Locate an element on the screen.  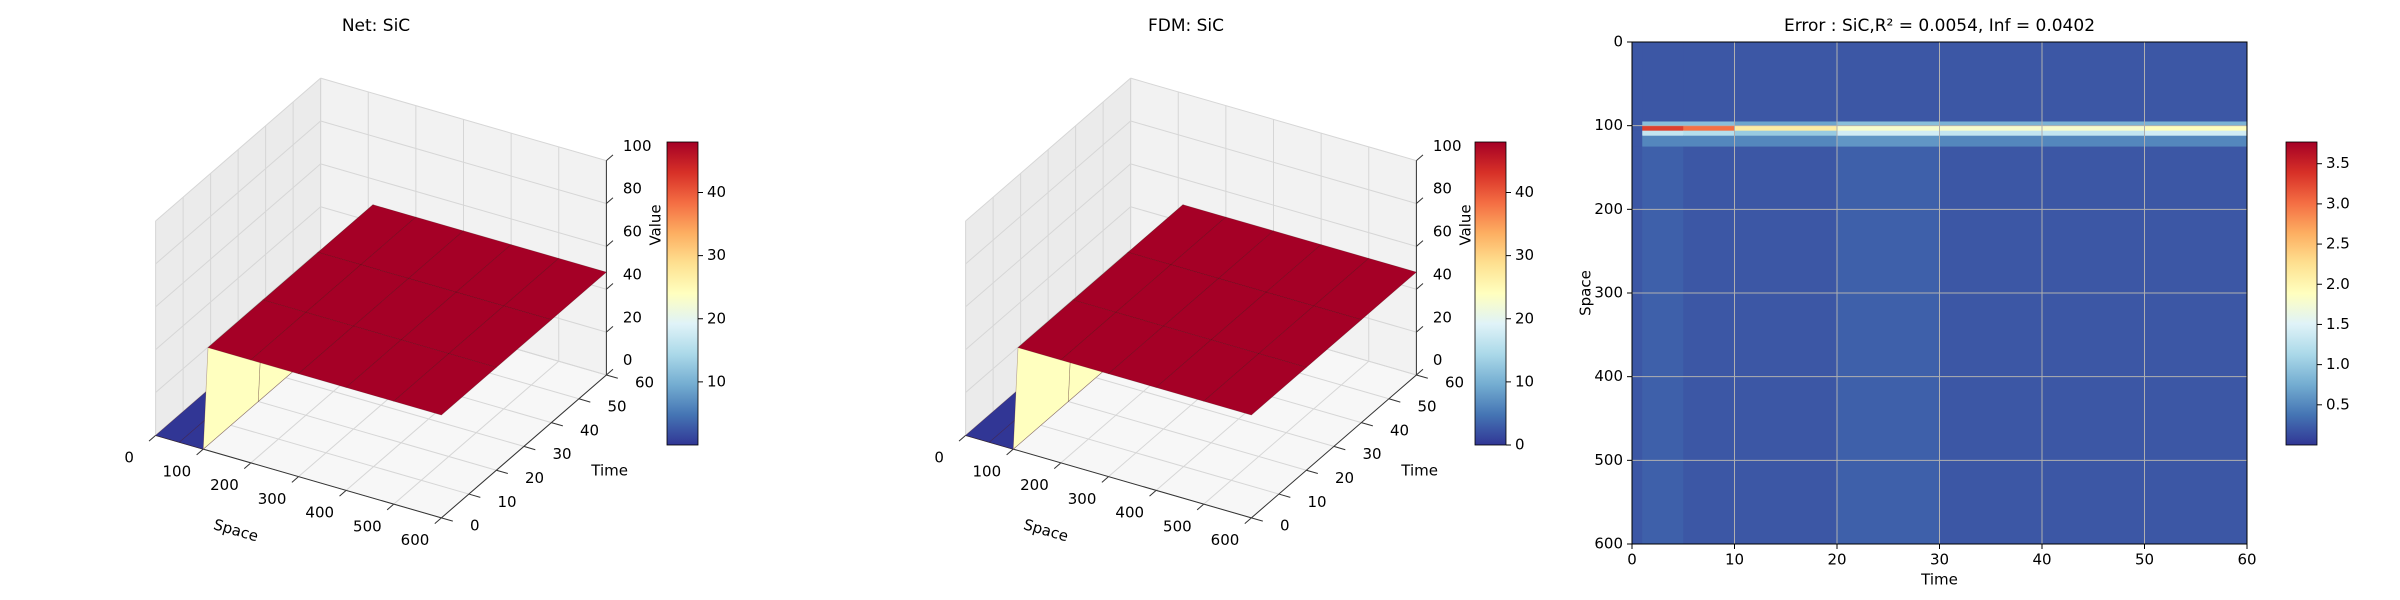
z-tick-label: 40 is located at coordinates (1442, 274).